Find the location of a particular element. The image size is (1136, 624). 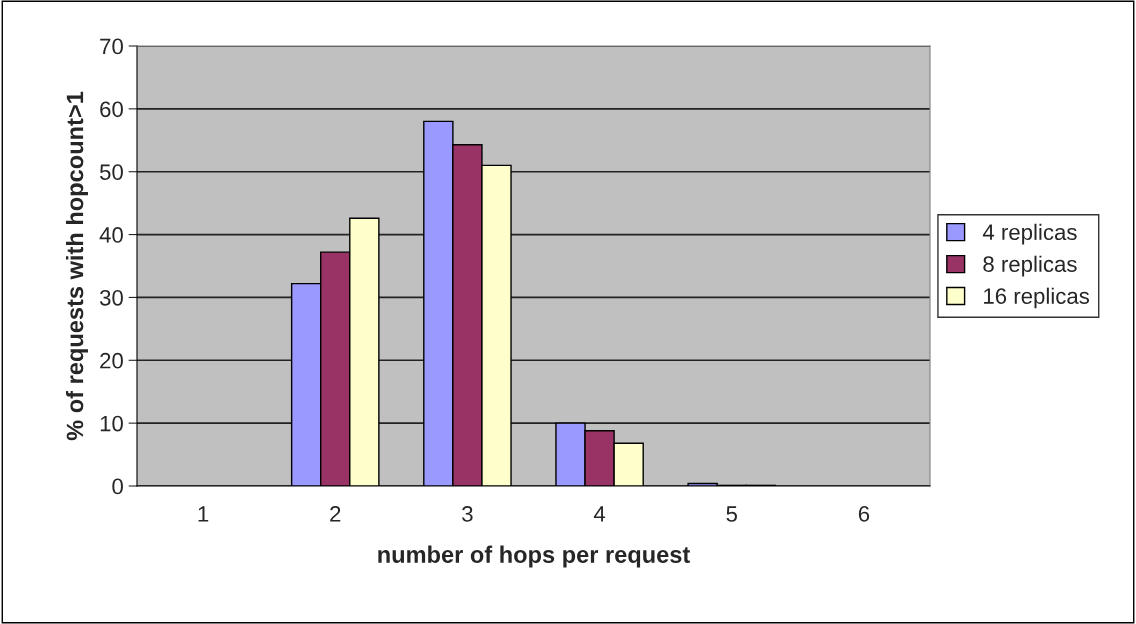

y-tick-label: 30 is located at coordinates (111, 297).